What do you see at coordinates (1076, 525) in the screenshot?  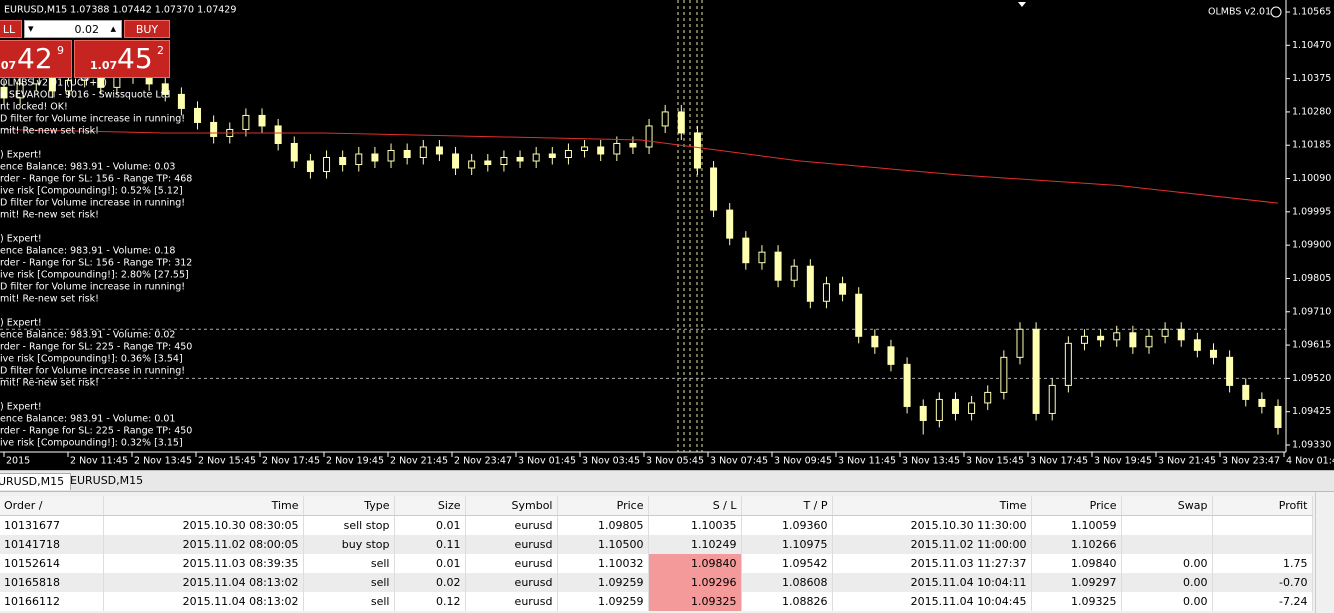 I see `cell: 1.10059` at bounding box center [1076, 525].